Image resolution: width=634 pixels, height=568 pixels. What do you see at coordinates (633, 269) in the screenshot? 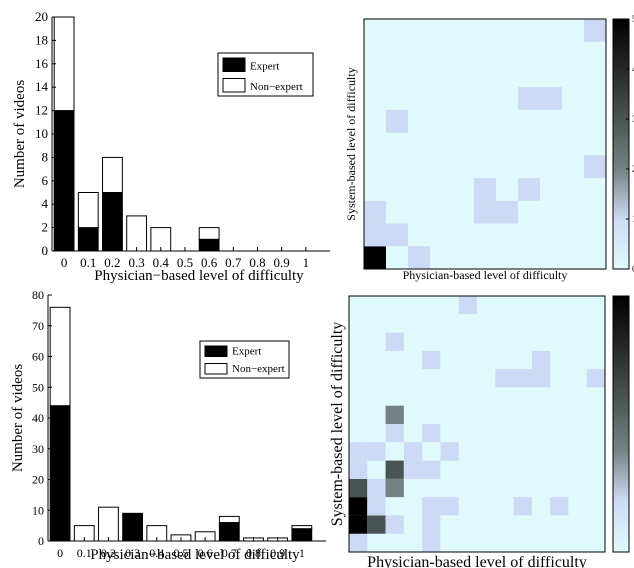
I see `colorbar-tick-label: 0` at bounding box center [633, 269].